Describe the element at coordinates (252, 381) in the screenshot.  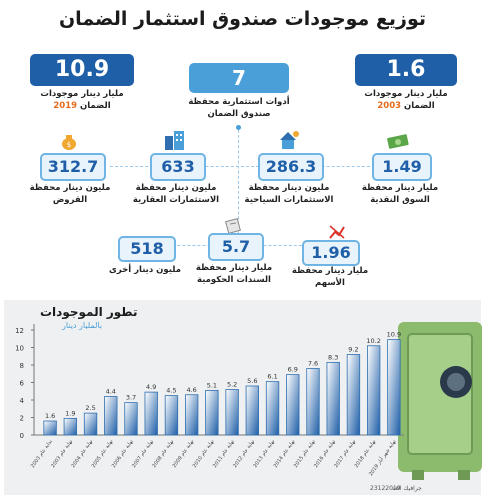
I see `bar-value-label: 5.6` at that location.